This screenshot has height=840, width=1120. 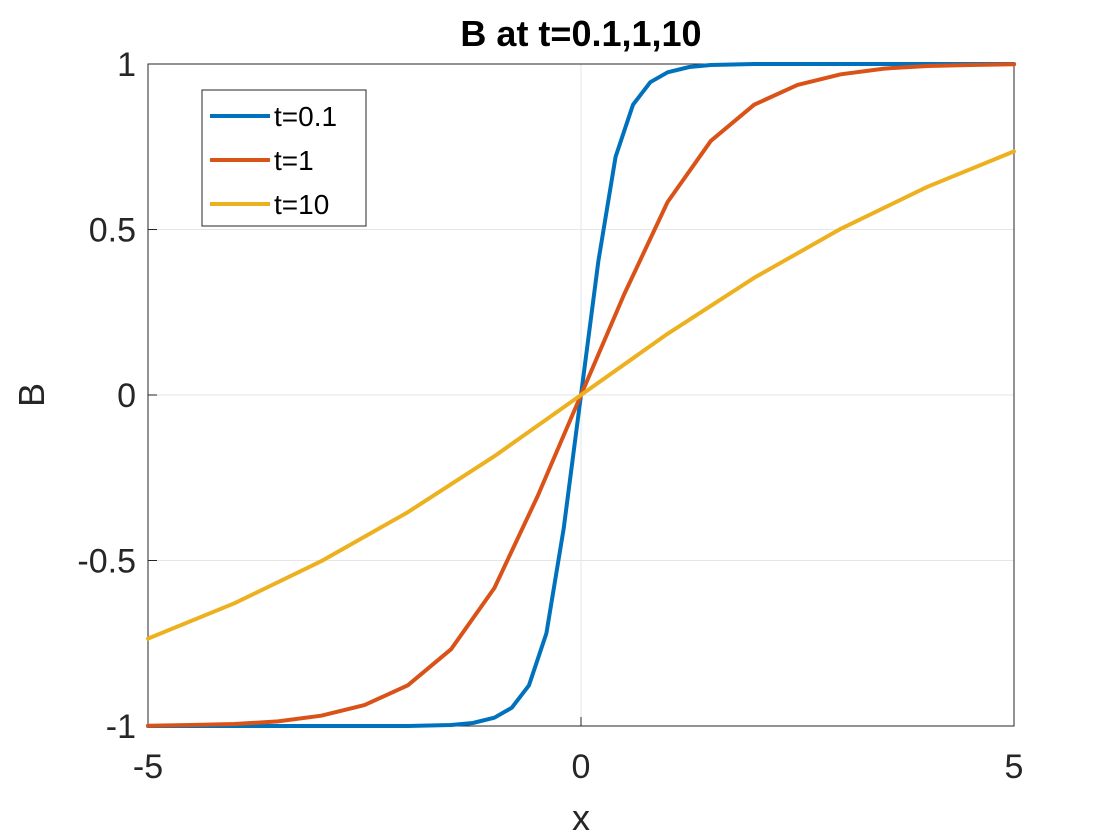 I want to click on legend-label-2: t=10, so click(x=301, y=204).